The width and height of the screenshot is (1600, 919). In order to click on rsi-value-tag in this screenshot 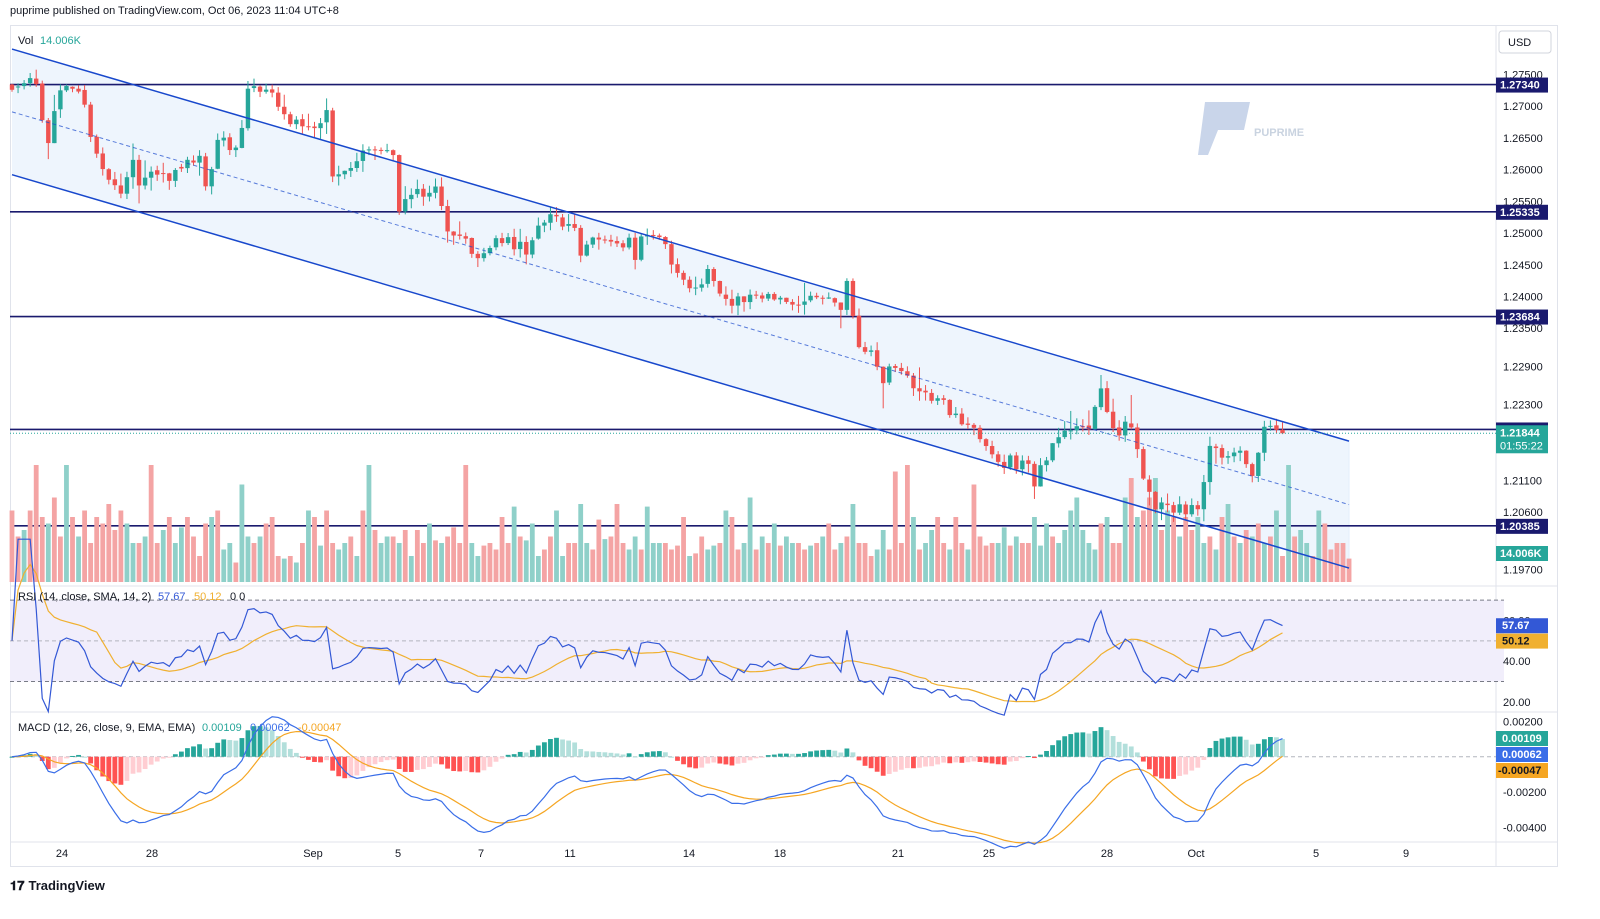, I will do `click(1522, 626)`.